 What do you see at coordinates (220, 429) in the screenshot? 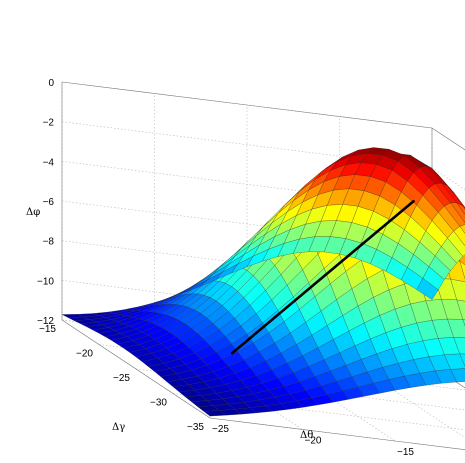
I see `x-tick-label: −25` at bounding box center [220, 429].